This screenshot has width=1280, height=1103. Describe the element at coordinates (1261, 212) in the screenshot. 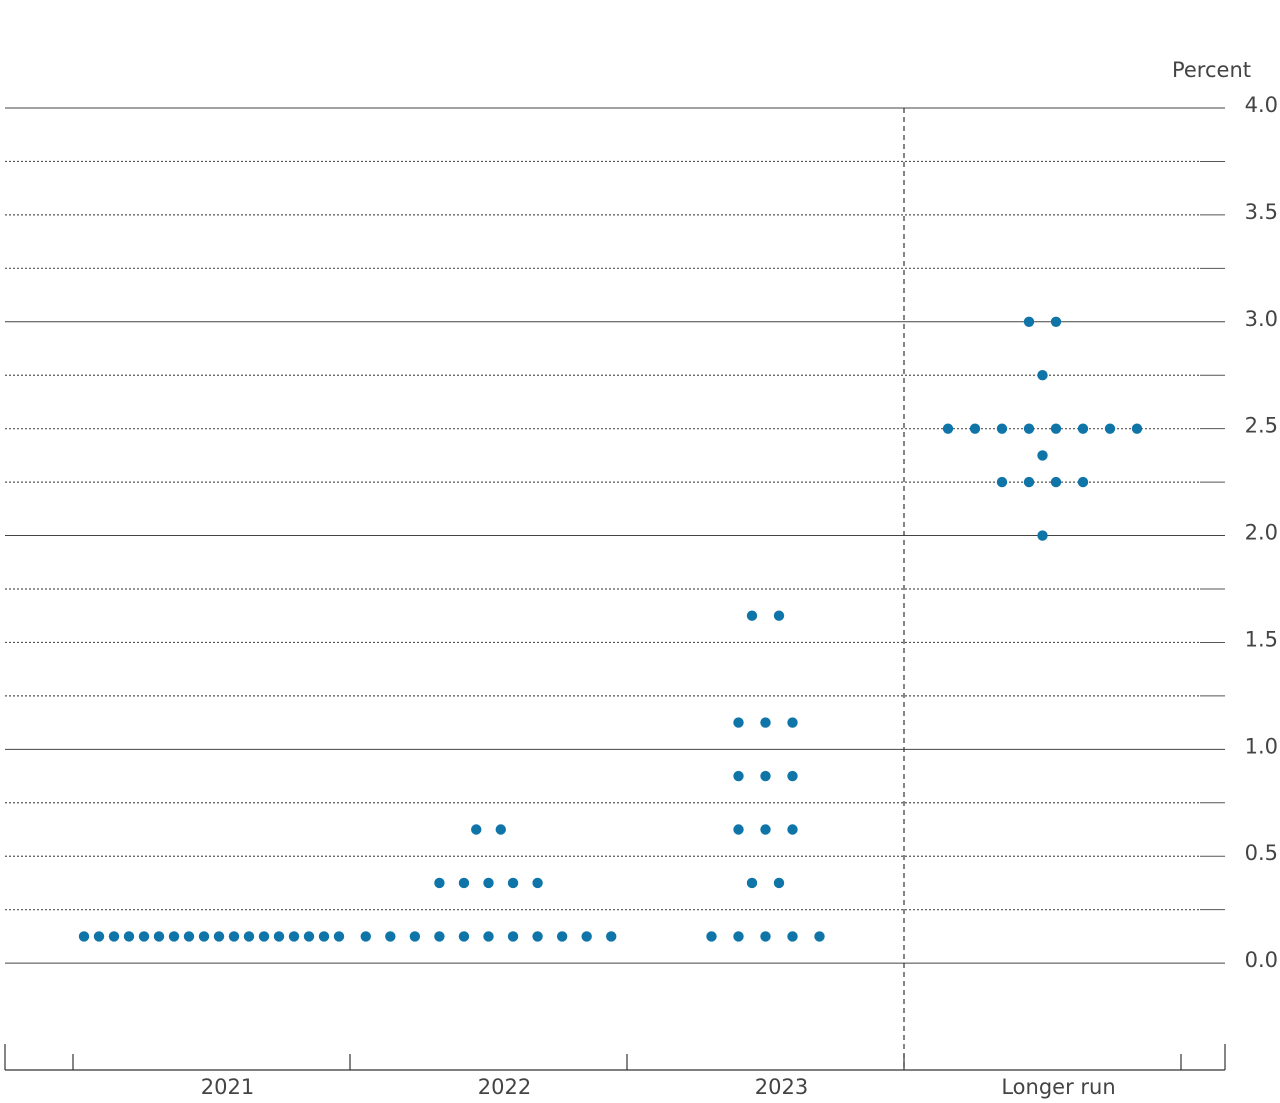

I see `y-tick-label: 3.5` at that location.